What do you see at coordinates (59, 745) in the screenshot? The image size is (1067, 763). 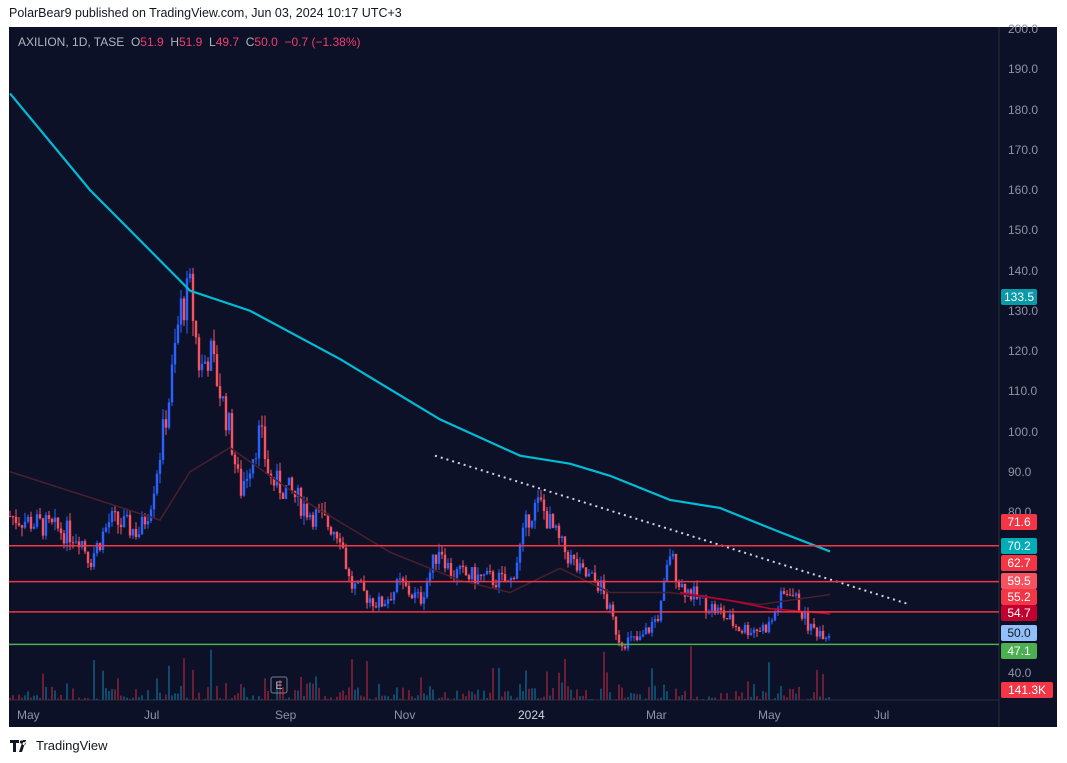 I see `tradingview-logo: TradingView` at bounding box center [59, 745].